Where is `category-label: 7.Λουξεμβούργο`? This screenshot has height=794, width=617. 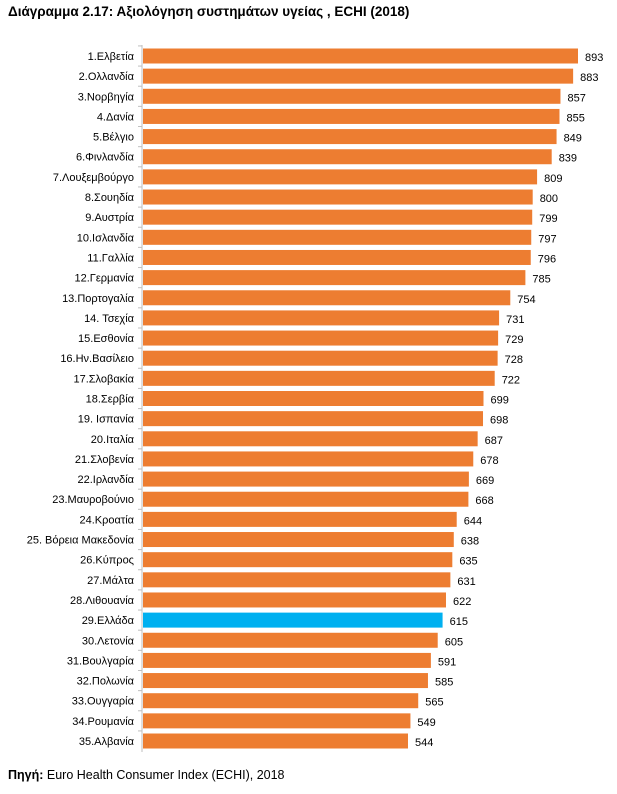 category-label: 7.Λουξεμβούργο is located at coordinates (93, 178).